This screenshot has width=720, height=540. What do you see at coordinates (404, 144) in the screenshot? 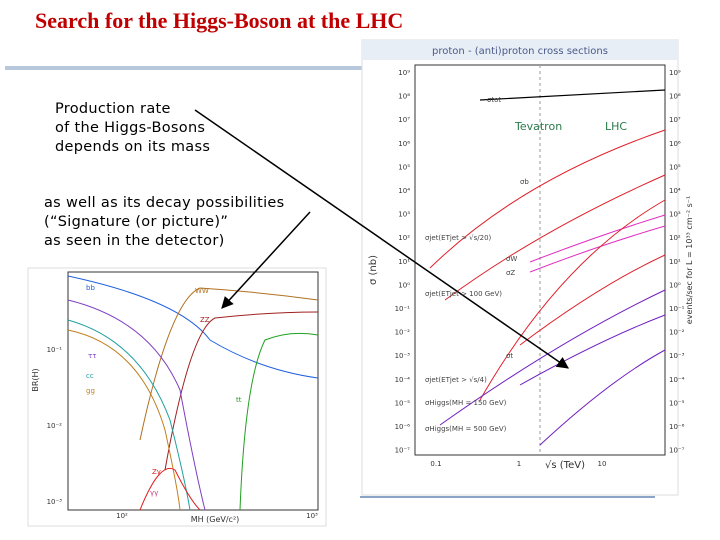
I see `y-tick-label: 10⁶` at bounding box center [404, 144].